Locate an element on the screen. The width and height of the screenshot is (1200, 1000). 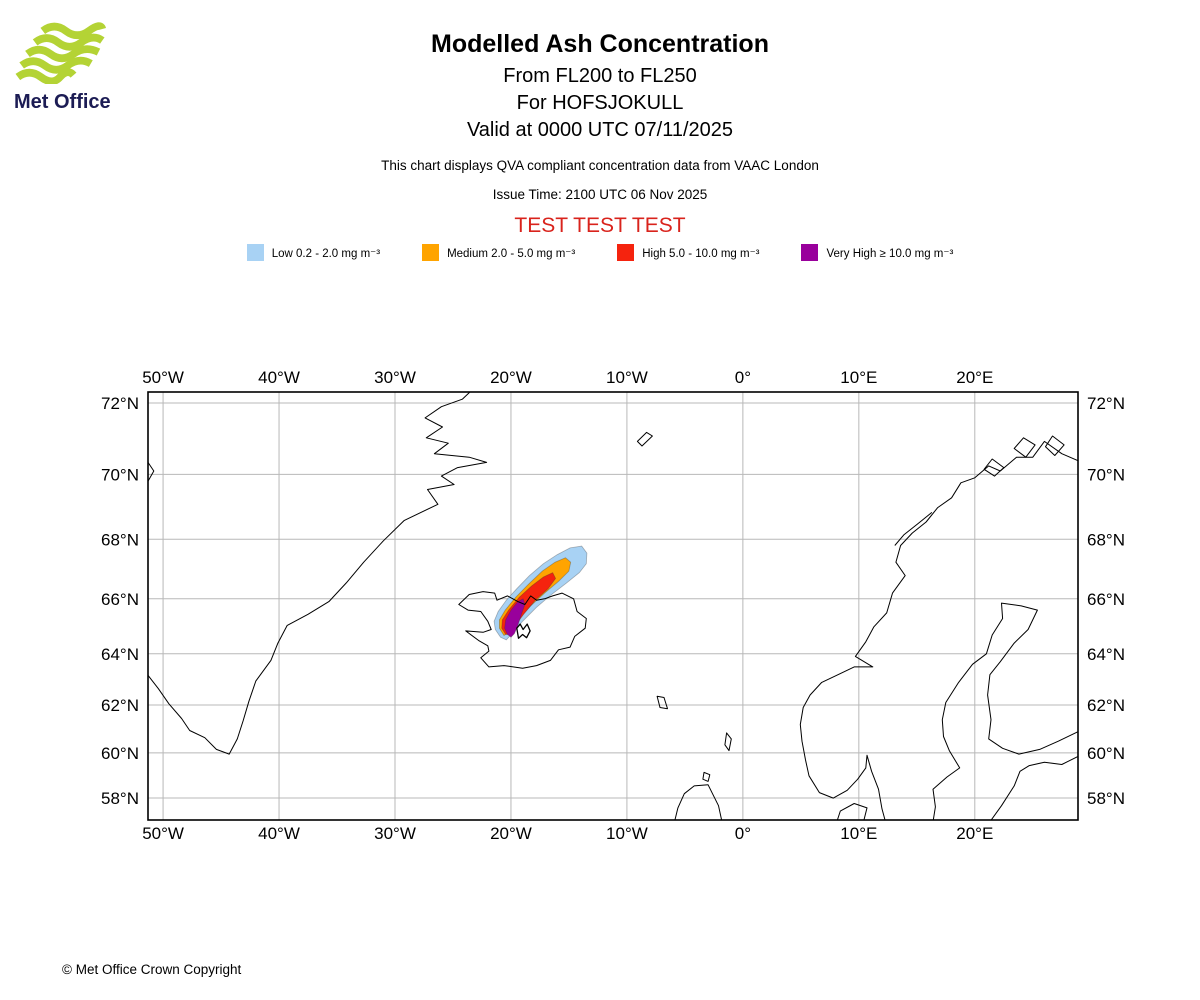
lat-tick-label-right: 60°N is located at coordinates (1106, 753).